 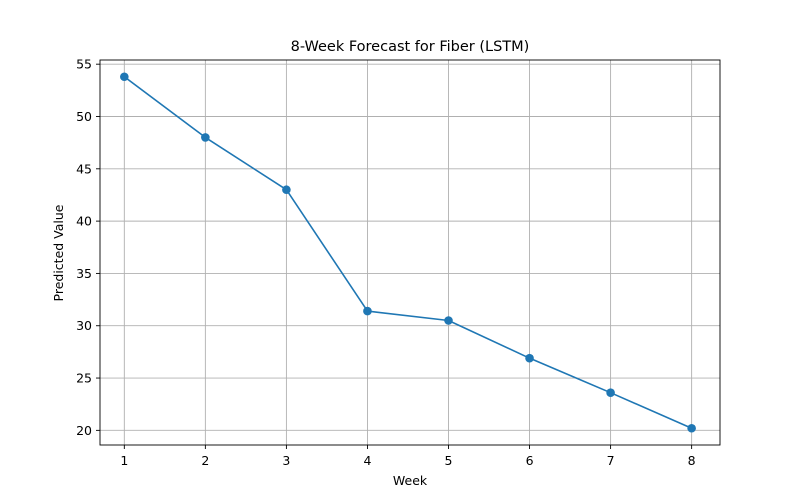 I want to click on y-tick-label: 40, so click(x=84, y=221).